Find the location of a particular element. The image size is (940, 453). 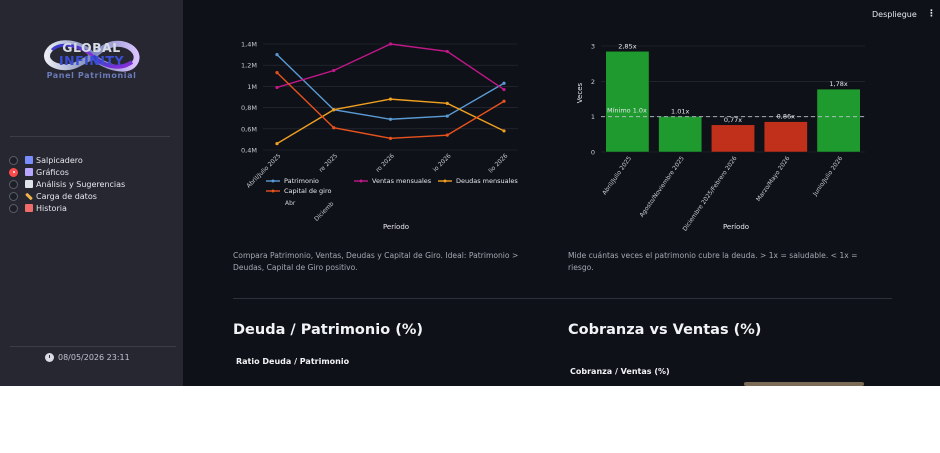

sidebar-item-label: Gráficos is located at coordinates (52, 172).